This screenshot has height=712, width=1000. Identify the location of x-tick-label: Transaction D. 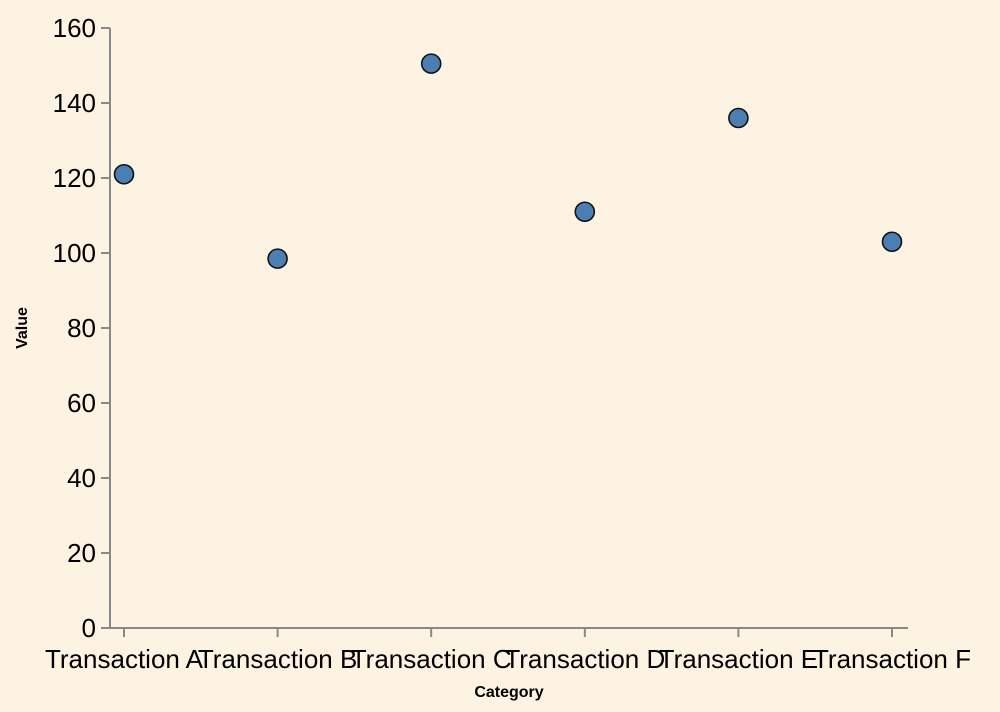
(584, 659).